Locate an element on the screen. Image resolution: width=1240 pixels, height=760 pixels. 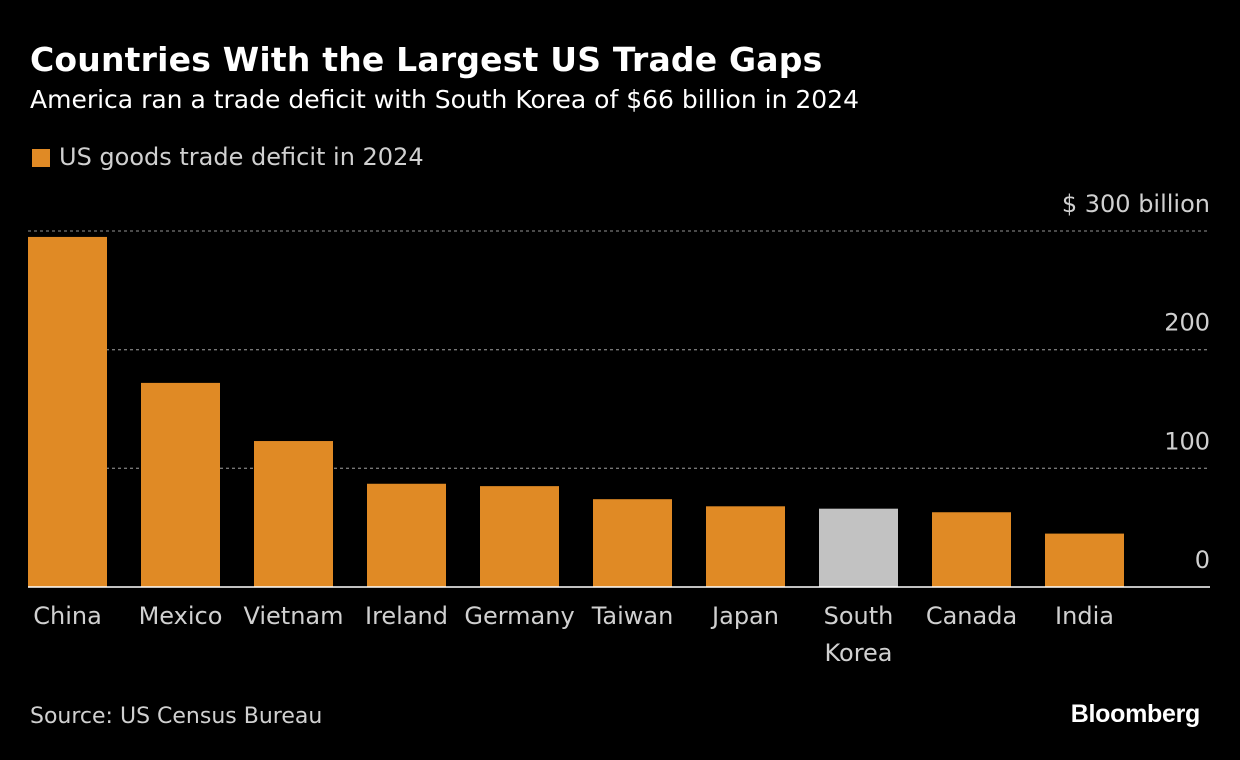
bar-canada is located at coordinates (971, 549).